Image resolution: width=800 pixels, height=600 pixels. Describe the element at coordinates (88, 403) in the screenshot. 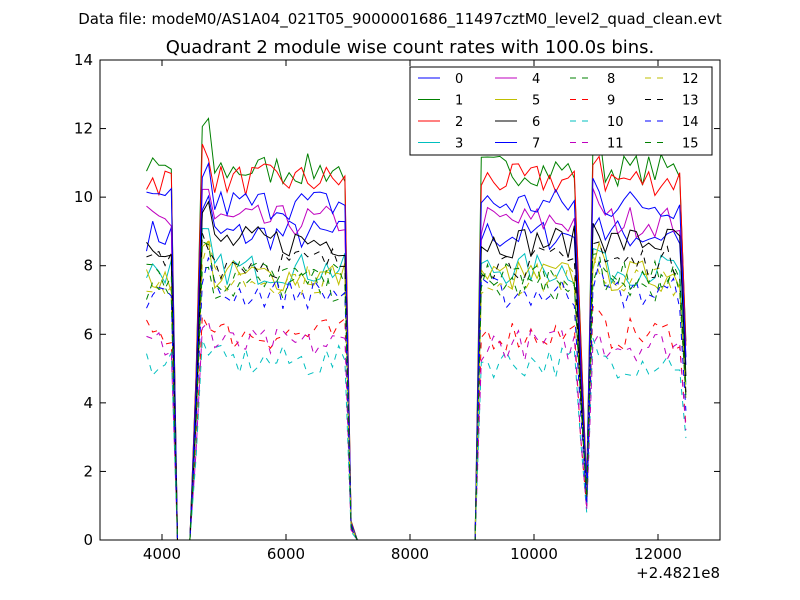

I see `y-tick-label: 4` at that location.